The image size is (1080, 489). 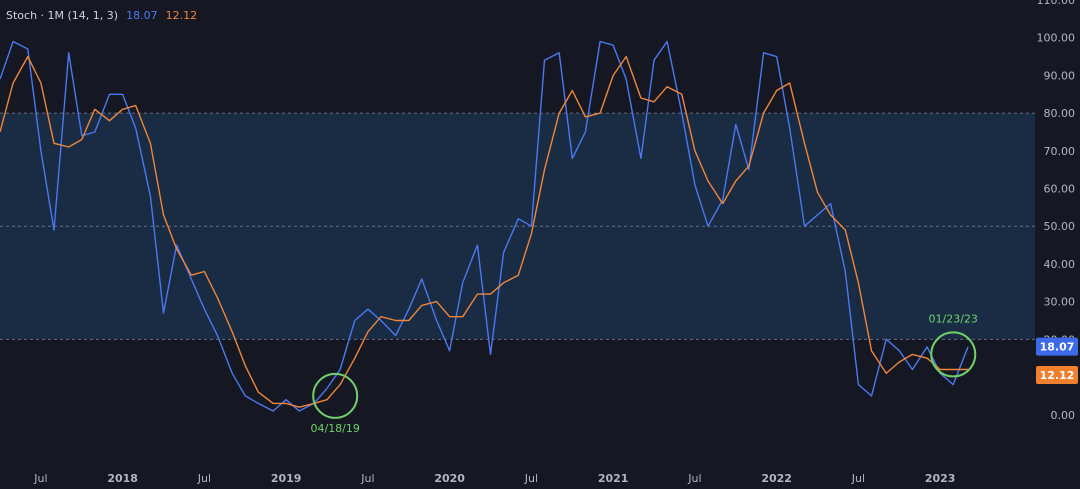 What do you see at coordinates (1060, 302) in the screenshot?
I see `y-tick-label: 30.00` at bounding box center [1060, 302].